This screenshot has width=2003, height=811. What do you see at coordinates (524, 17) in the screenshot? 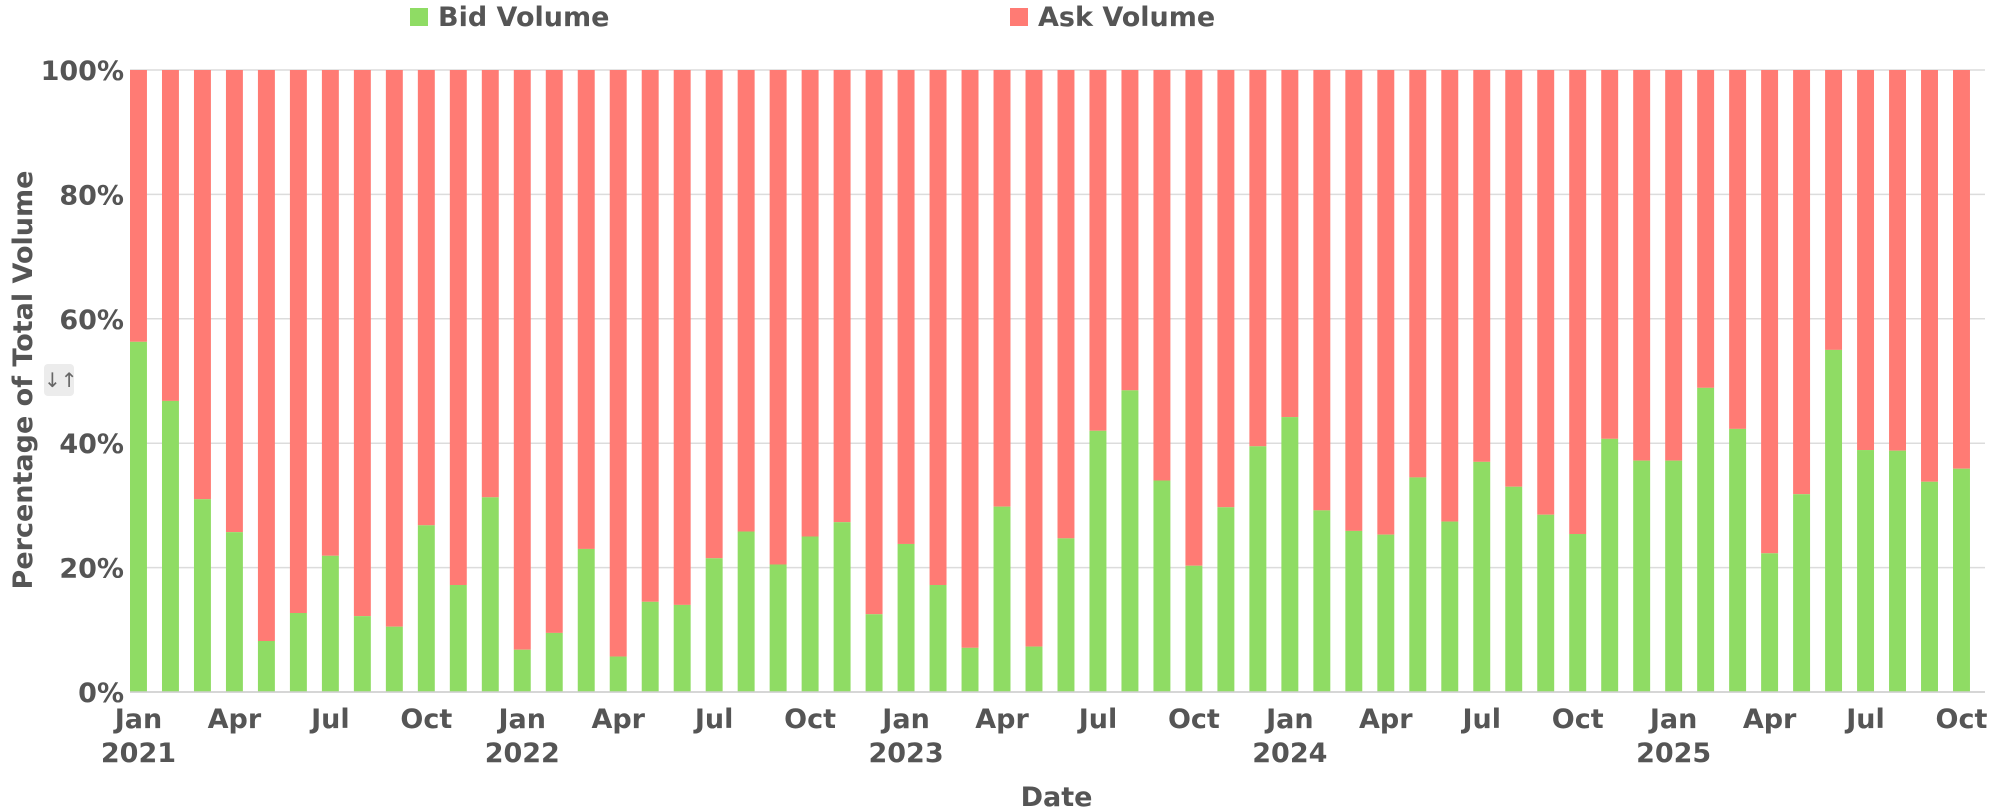
I see `legend-bid-label: Bid Volume` at bounding box center [524, 17].